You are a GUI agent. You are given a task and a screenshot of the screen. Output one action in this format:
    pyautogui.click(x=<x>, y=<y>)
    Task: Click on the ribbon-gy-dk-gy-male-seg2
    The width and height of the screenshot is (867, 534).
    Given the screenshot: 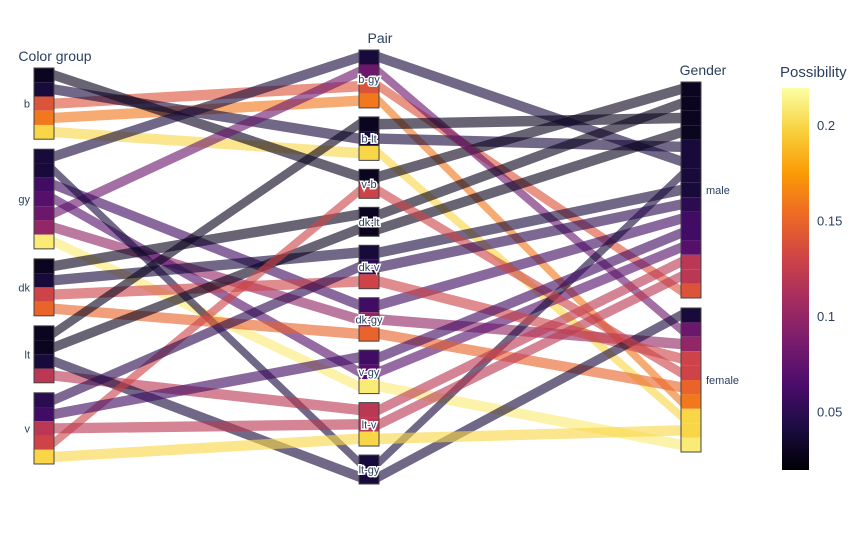 What is the action you would take?
    pyautogui.click(x=530, y=262)
    